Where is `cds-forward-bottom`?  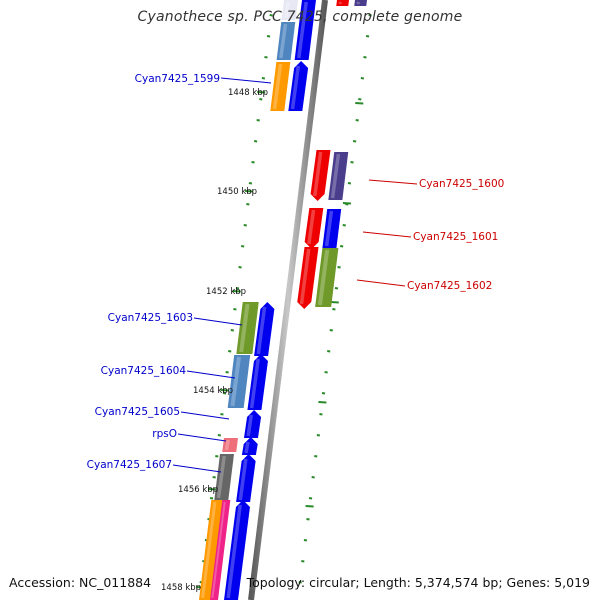
cds-forward-bottom is located at coordinates (237, 550).